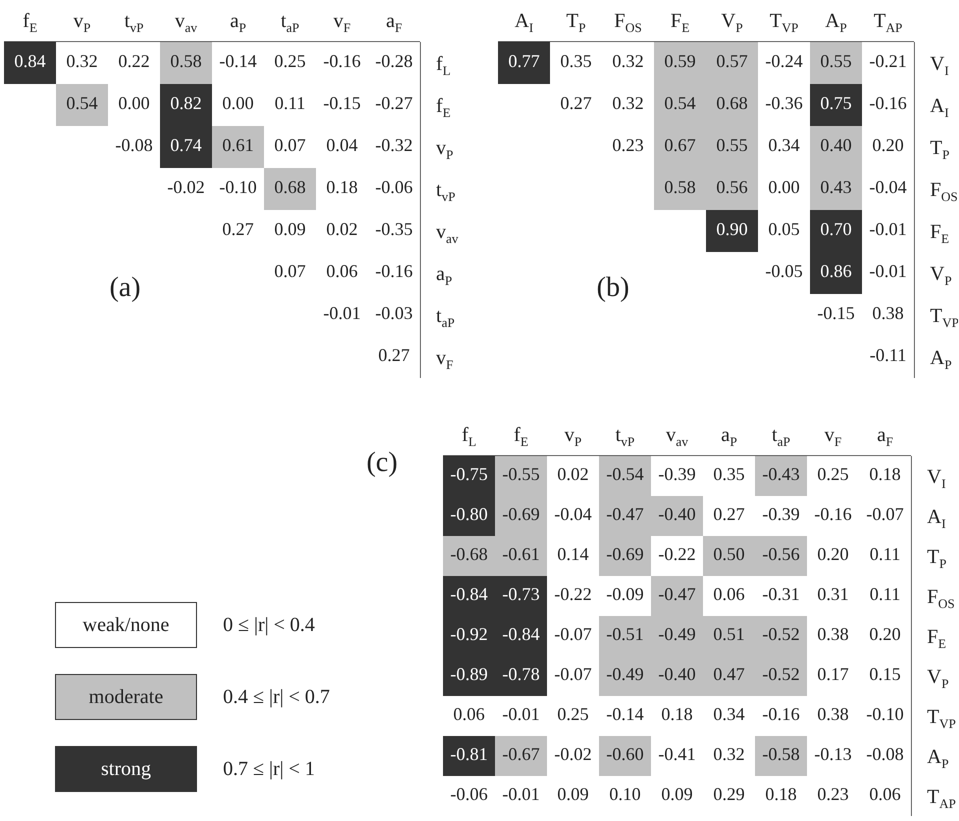 The image size is (959, 821). I want to click on data-label: -0.05, so click(784, 271).